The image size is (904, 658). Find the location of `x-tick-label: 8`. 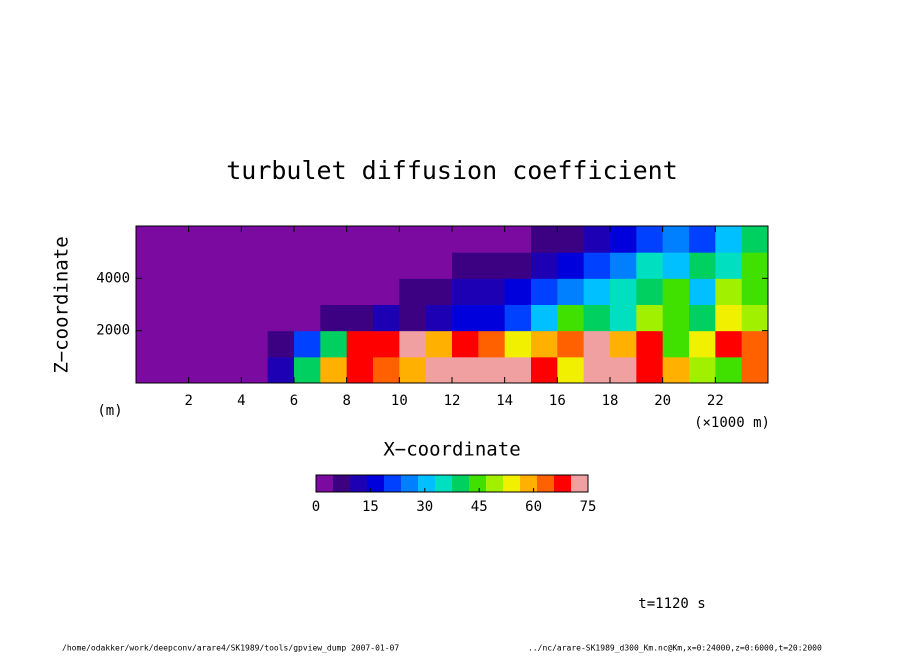

x-tick-label: 8 is located at coordinates (346, 401).